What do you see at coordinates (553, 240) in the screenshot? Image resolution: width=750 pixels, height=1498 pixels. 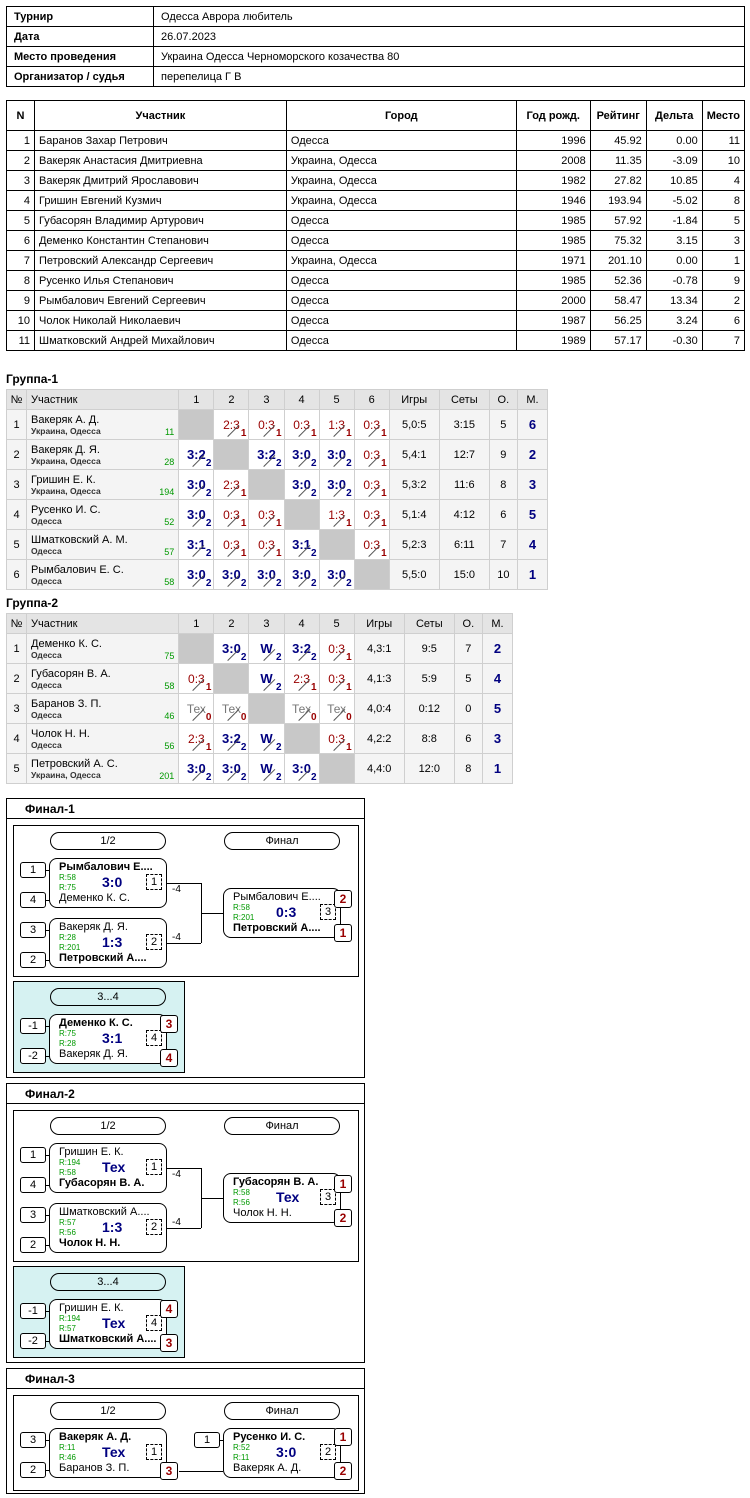 I see `table-cell: 1985` at bounding box center [553, 240].